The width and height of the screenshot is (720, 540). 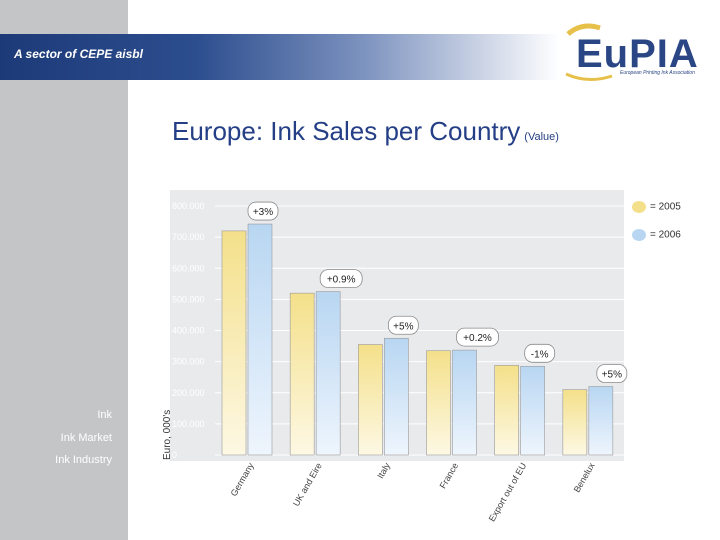 I want to click on x-tick-label: Benelux, so click(x=584, y=478).